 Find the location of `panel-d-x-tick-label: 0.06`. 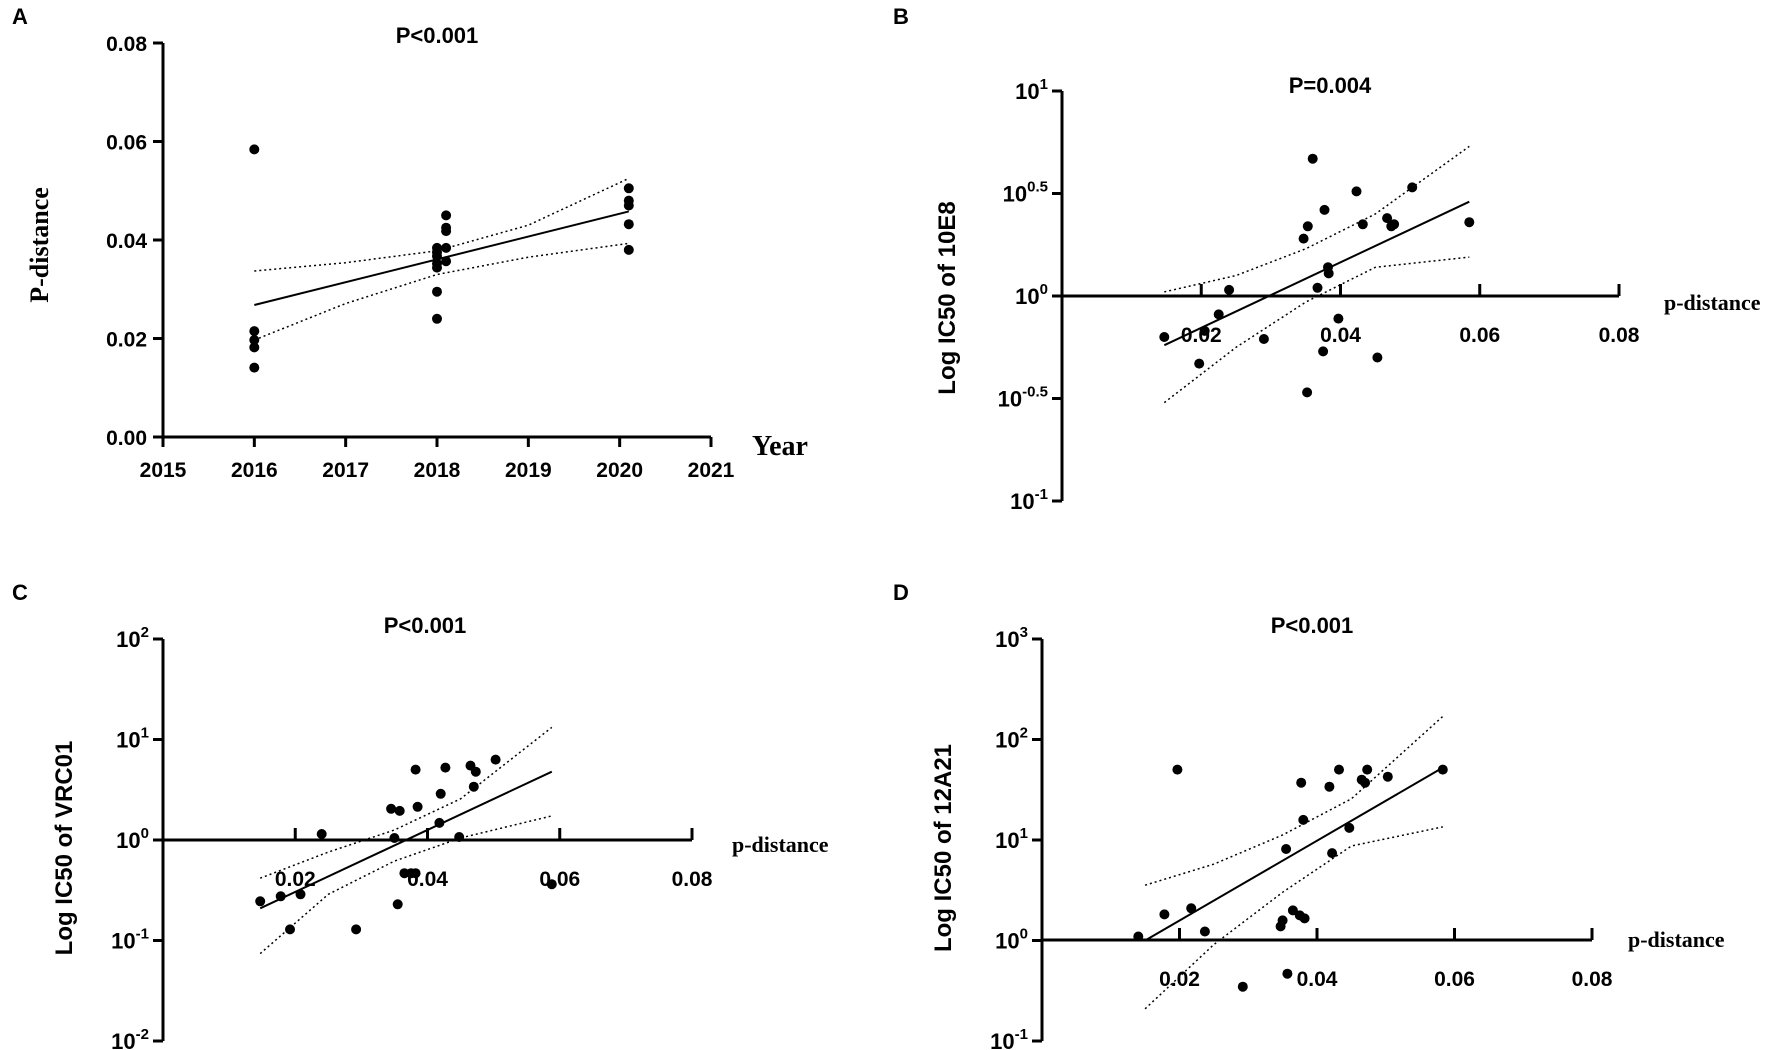

panel-d-x-tick-label: 0.06 is located at coordinates (1454, 979).